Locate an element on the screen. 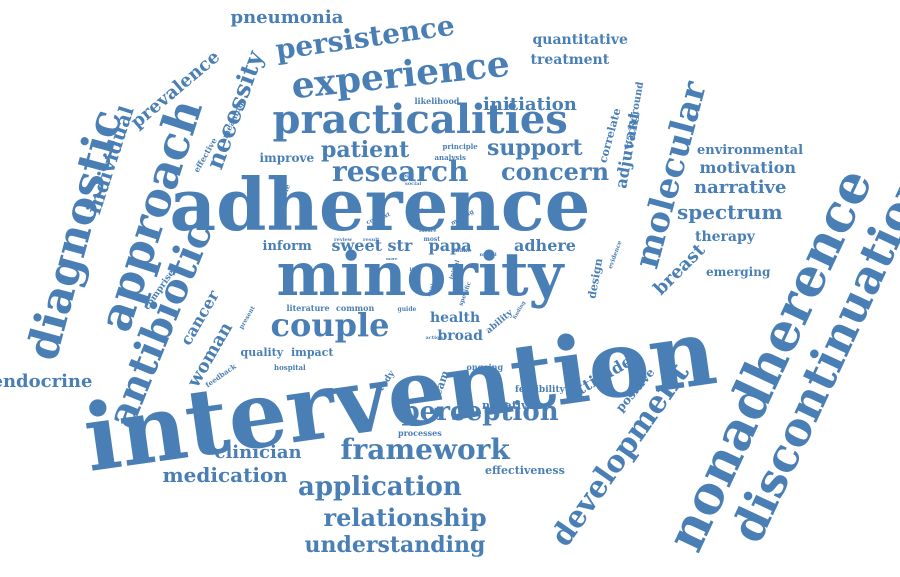 The image size is (900, 577). word-clinician: clinician is located at coordinates (258, 452).